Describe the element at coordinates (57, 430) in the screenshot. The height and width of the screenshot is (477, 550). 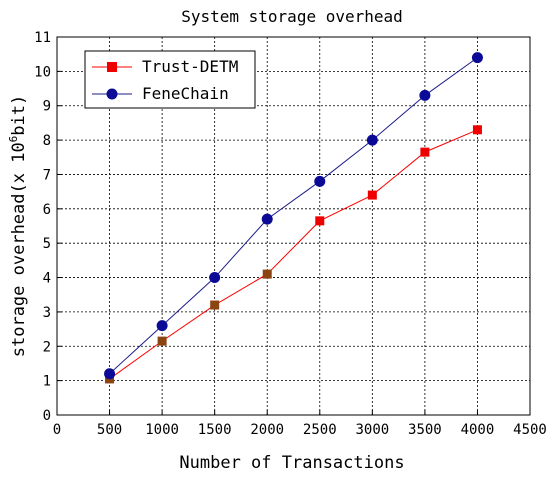
I see `x-tick-label: 0` at that location.